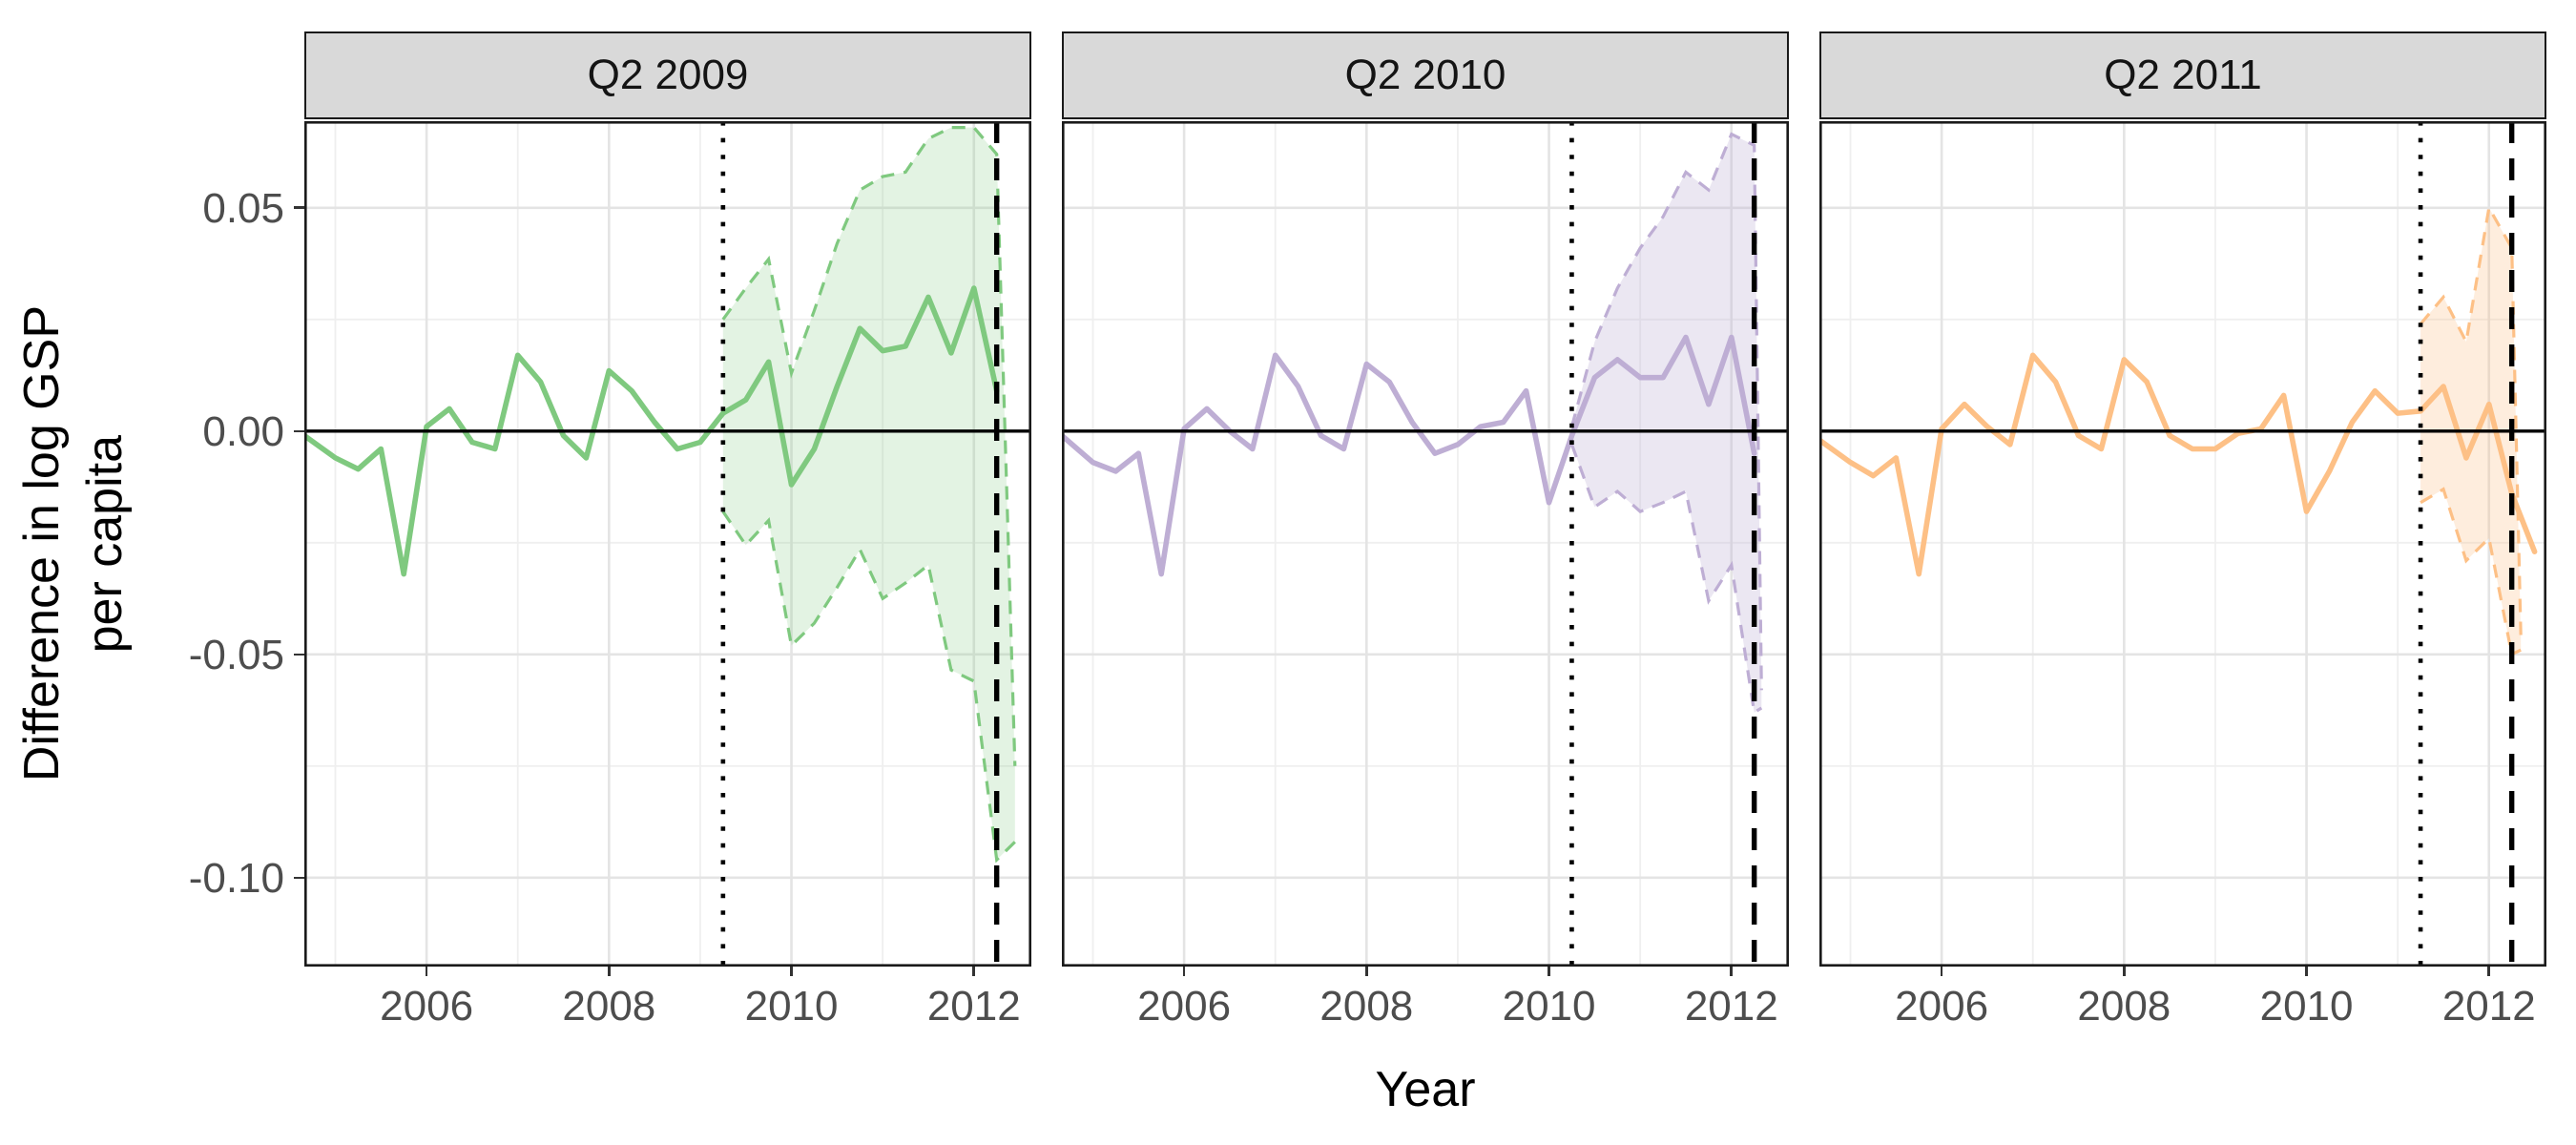 Image resolution: width=2576 pixels, height=1145 pixels. What do you see at coordinates (243, 208) in the screenshot?
I see `y-axis-tick-label: 0.05` at bounding box center [243, 208].